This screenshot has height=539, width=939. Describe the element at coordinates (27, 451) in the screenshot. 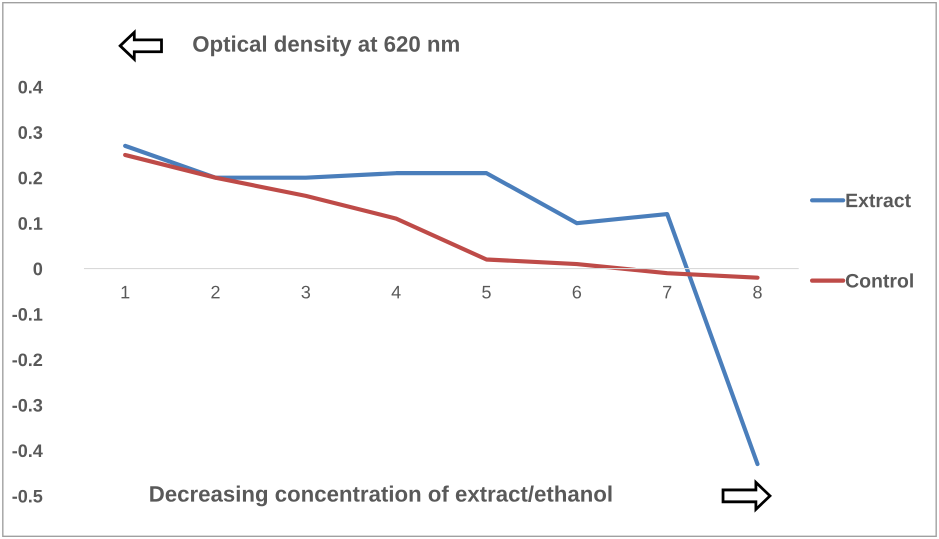

I see `y-tick-label: -0.4` at that location.